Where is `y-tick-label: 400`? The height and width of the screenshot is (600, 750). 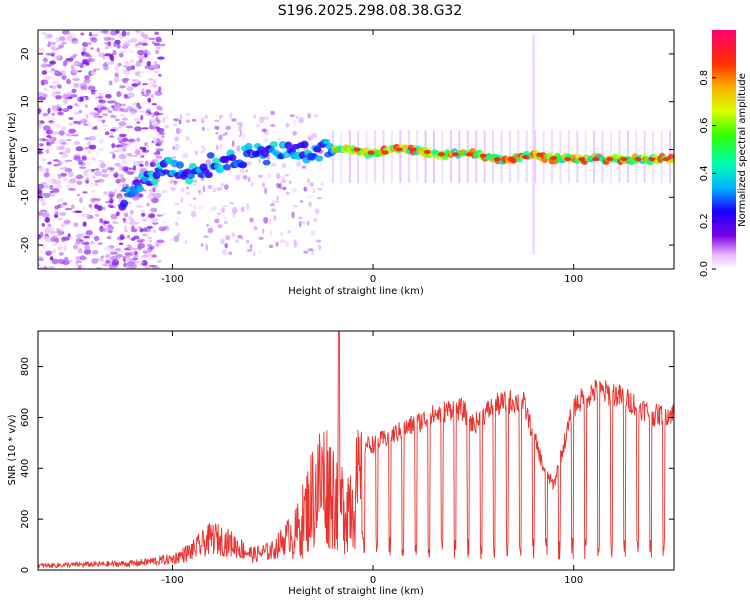
y-tick-label: 400 is located at coordinates (25, 468).